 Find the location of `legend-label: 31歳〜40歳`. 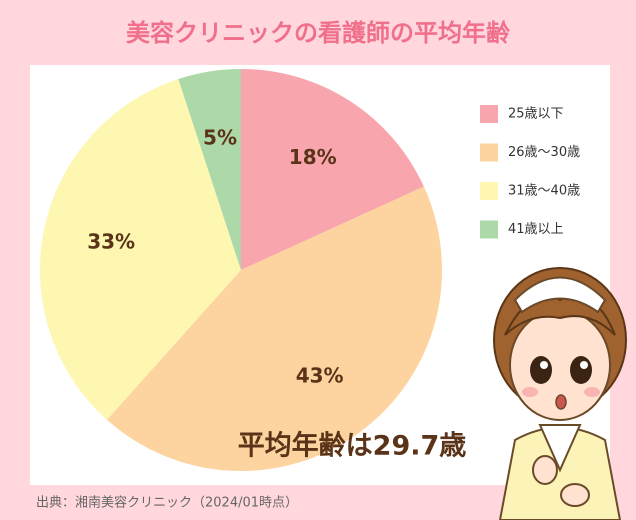

legend-label: 31歳〜40歳 is located at coordinates (544, 191).